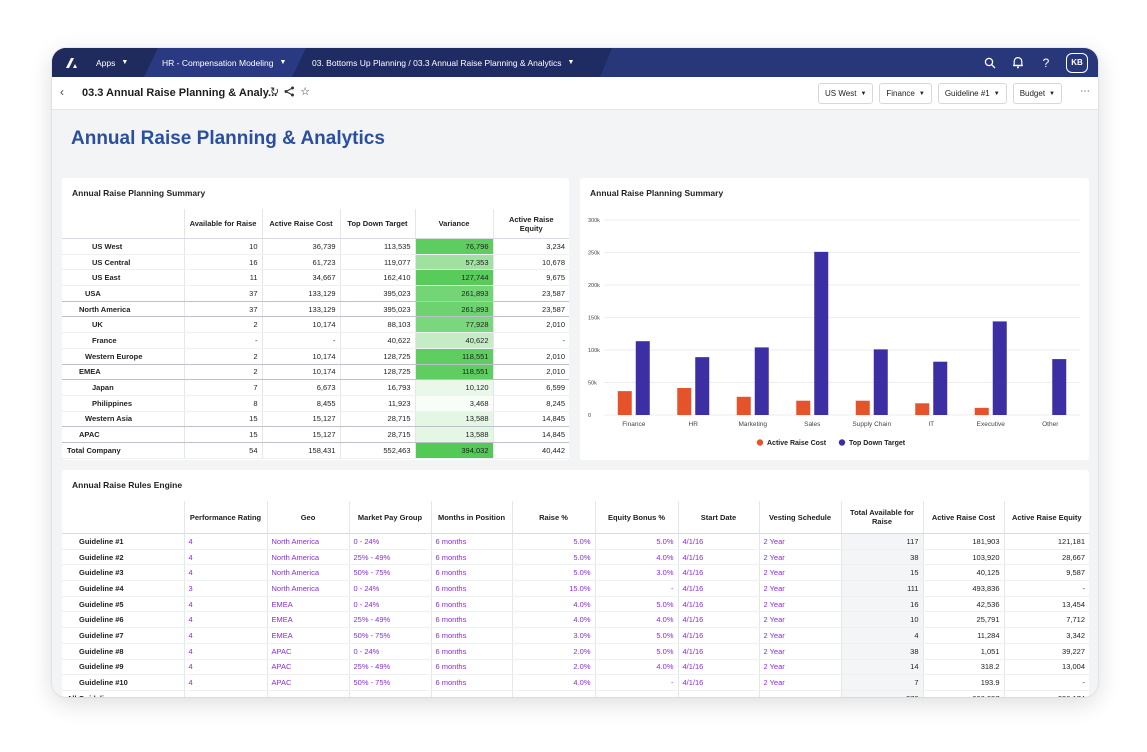 Image resolution: width=1147 pixels, height=752 pixels. What do you see at coordinates (123, 293) in the screenshot?
I see `row-header: USA` at bounding box center [123, 293].